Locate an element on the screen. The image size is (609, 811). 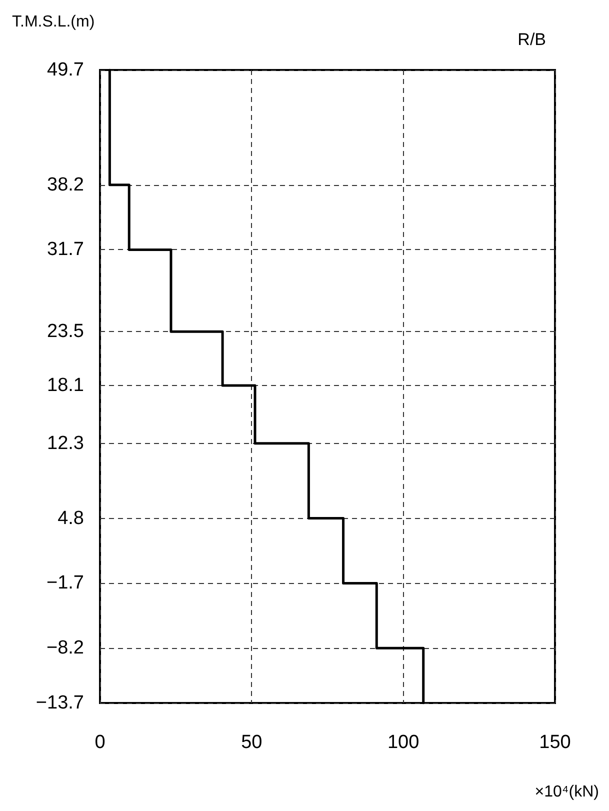
y-tick-label: −13.7 is located at coordinates (60, 703).